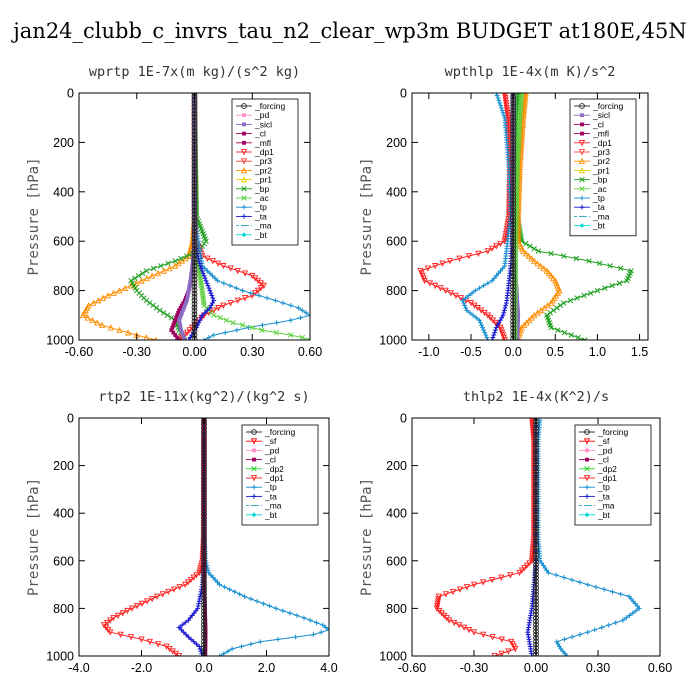 This screenshot has height=700, width=700. What do you see at coordinates (536, 397) in the screenshot?
I see `panel-title: thlp2 1E-4x(K^2)/s` at bounding box center [536, 397].